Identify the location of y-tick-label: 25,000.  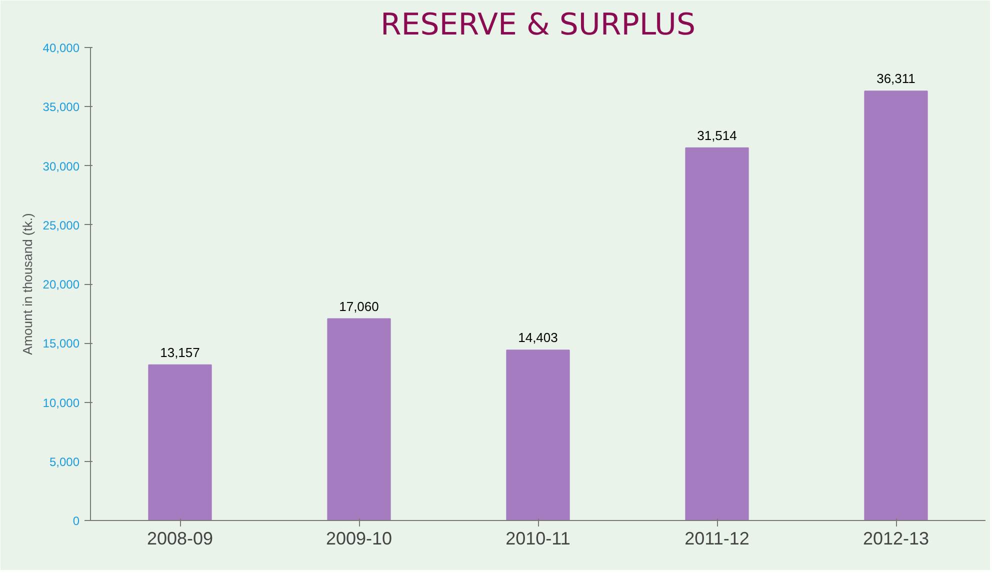
(61, 225).